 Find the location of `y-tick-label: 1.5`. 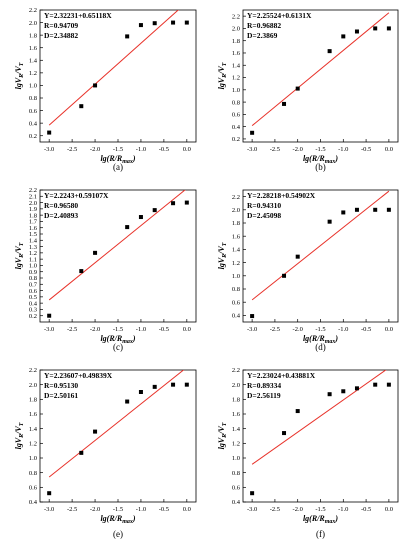

y-tick-label: 1.5 is located at coordinates (33, 234).